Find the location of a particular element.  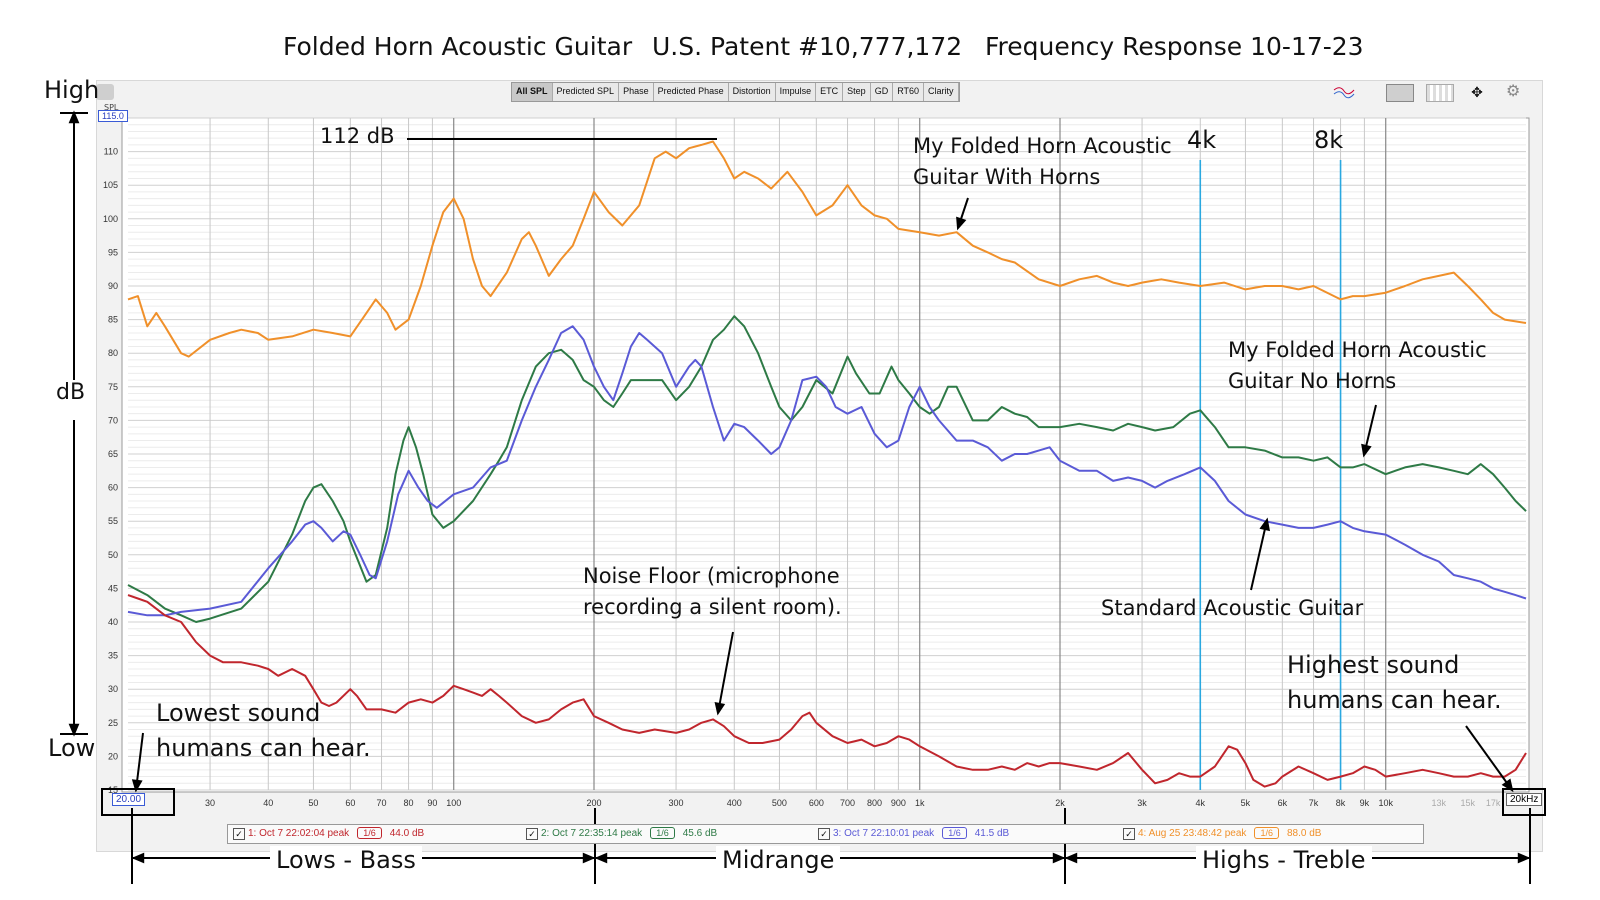

y-tick-label: 85 is located at coordinates (113, 320).